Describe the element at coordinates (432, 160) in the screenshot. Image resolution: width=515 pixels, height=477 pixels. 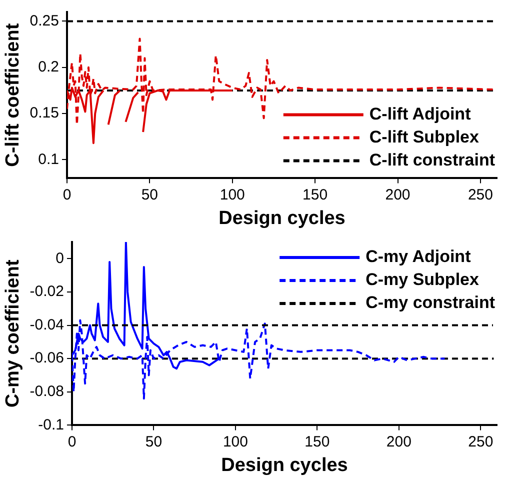
I see `legend-label: C-lift constraint` at that location.